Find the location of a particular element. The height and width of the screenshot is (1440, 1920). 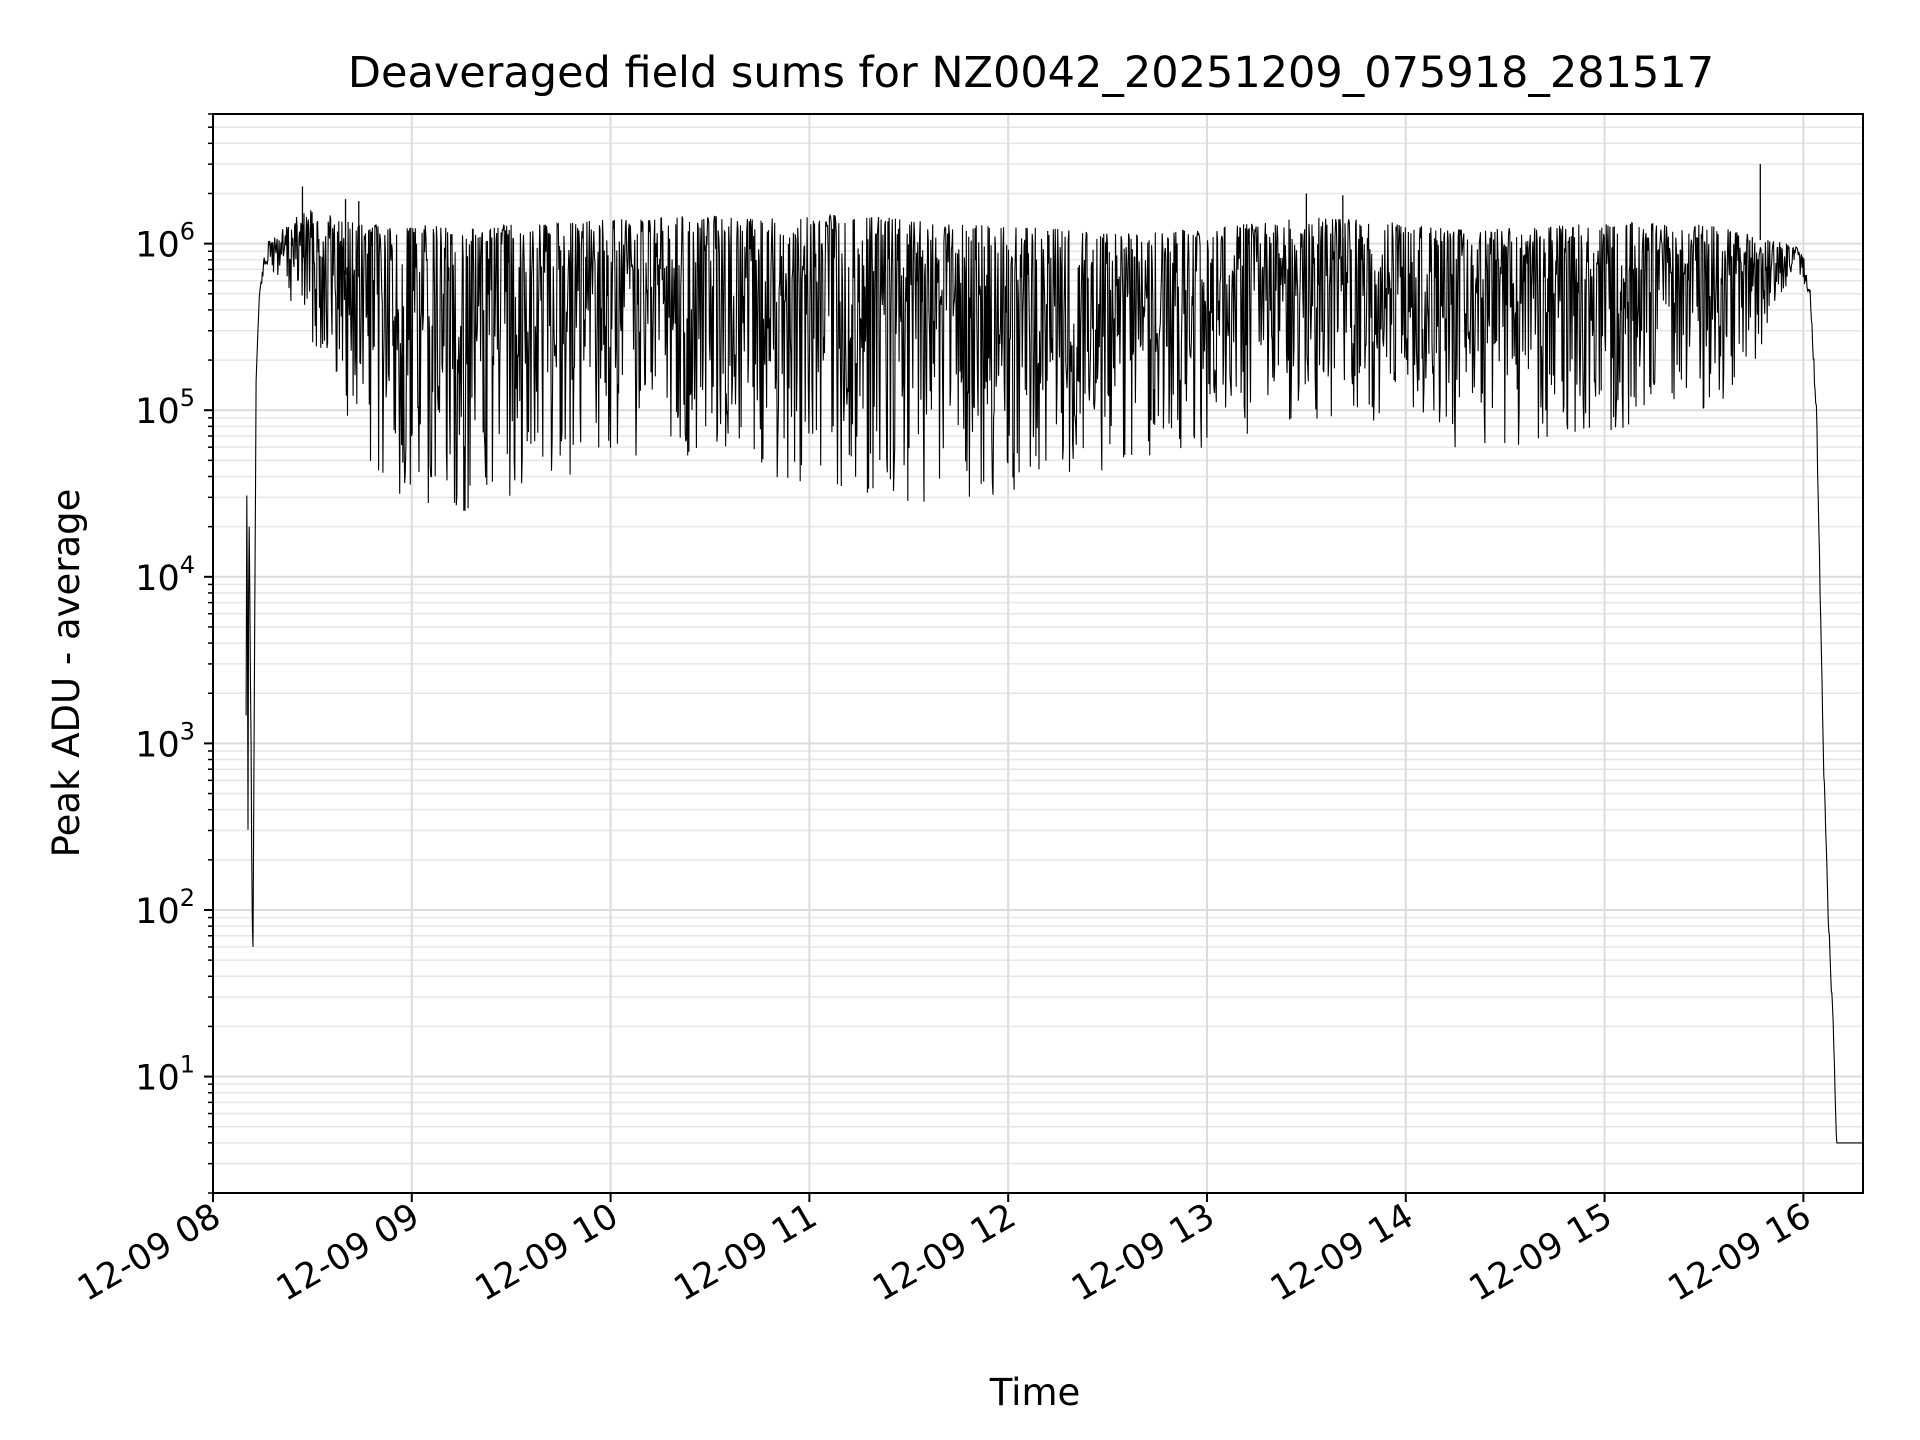

x-axis-label: Time is located at coordinates (1035, 1392).